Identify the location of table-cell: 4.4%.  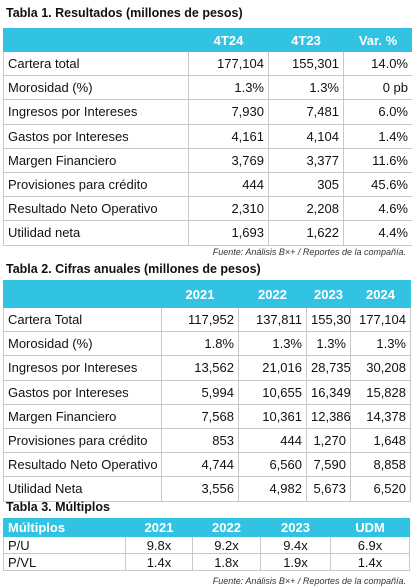
(378, 233).